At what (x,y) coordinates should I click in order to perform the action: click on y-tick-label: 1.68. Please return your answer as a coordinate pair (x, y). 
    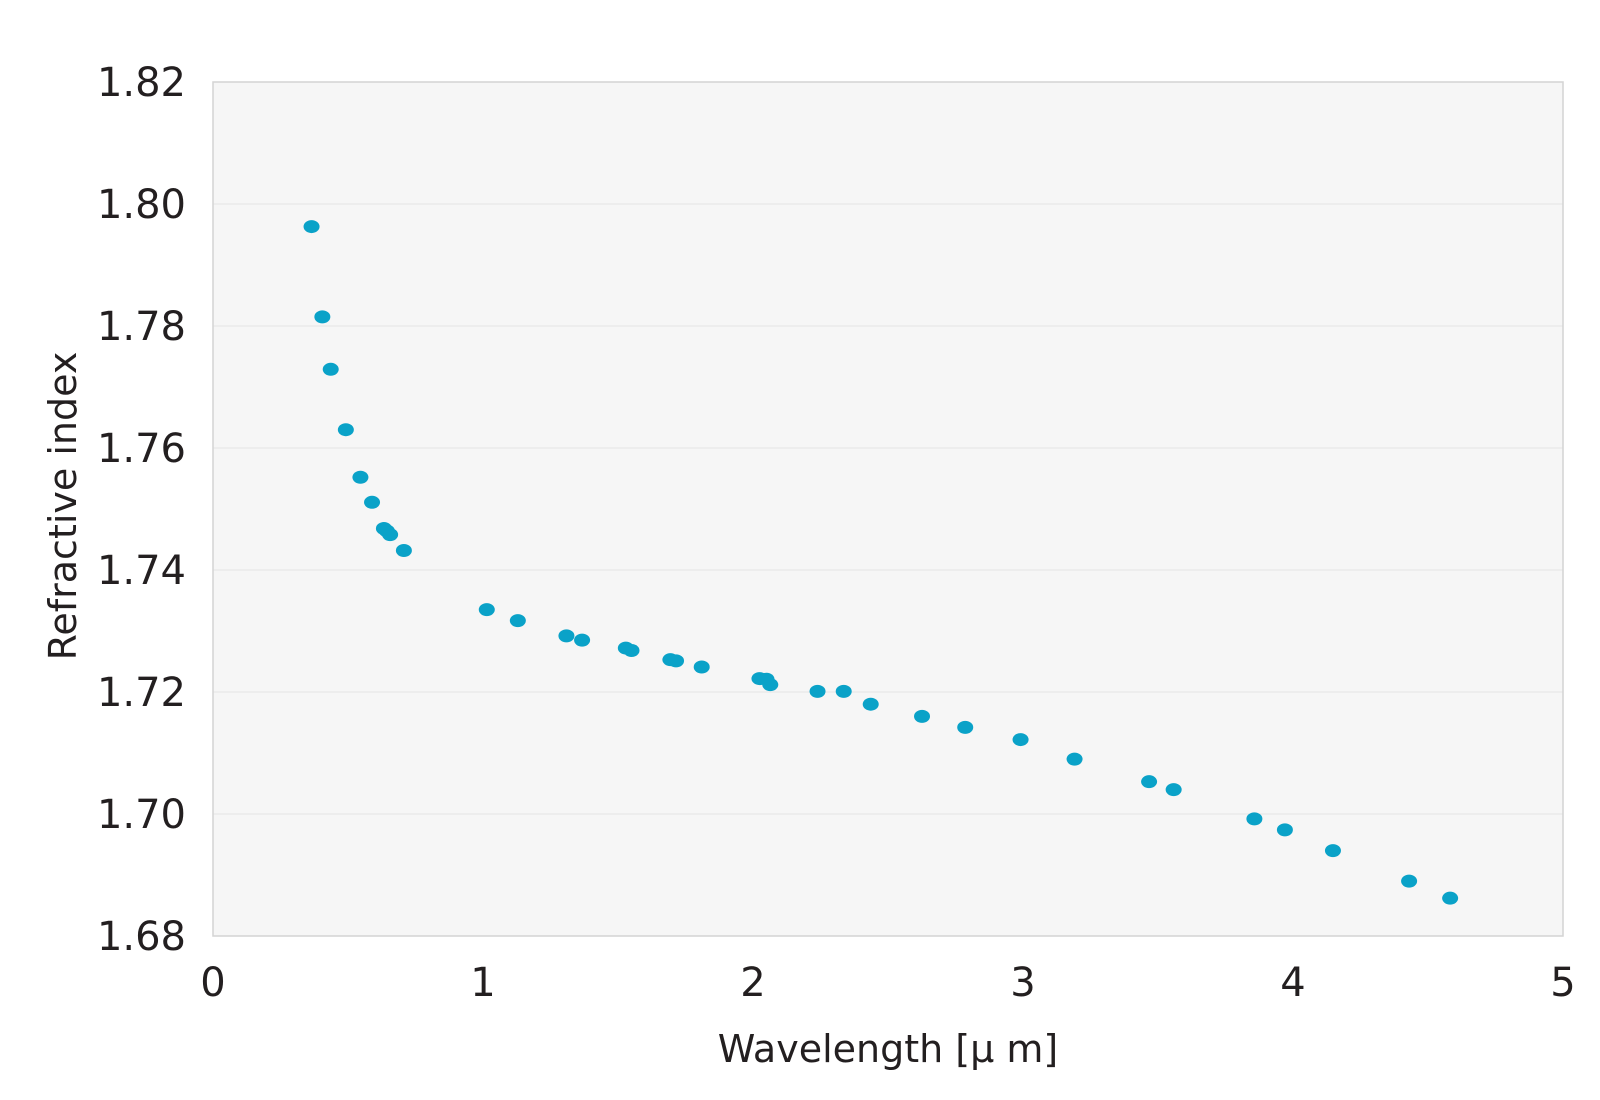
    Looking at the image, I should click on (141, 937).